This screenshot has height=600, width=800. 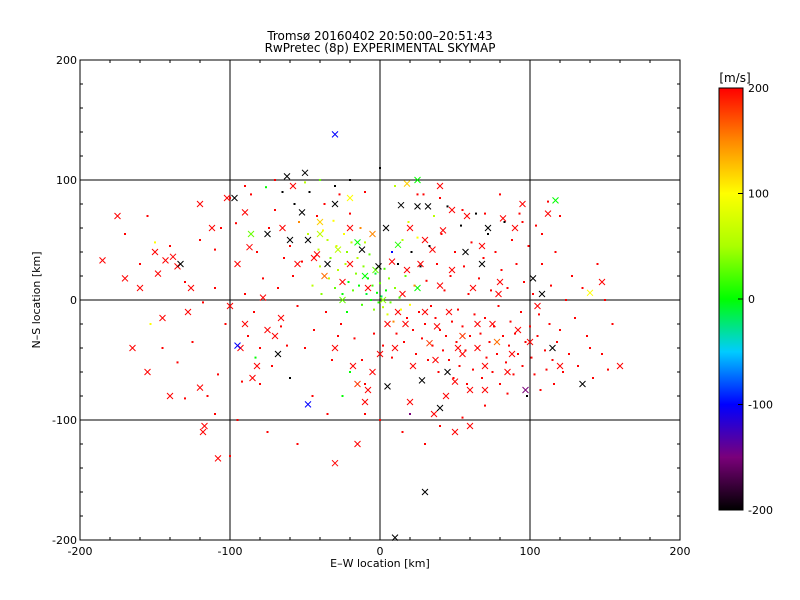 What do you see at coordinates (680, 551) in the screenshot?
I see `x-tick-label: 200` at bounding box center [680, 551].